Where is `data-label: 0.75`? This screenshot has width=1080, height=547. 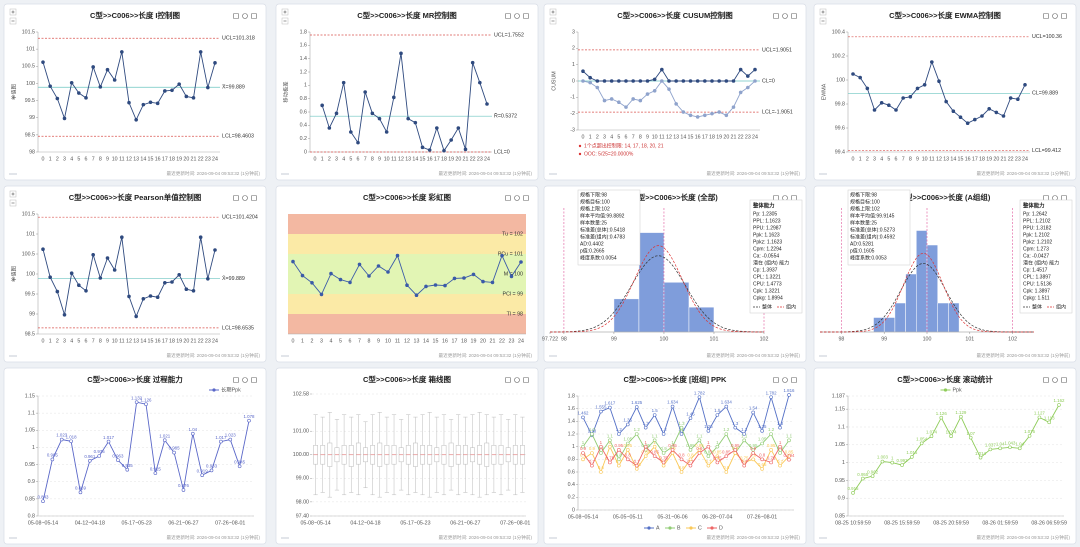 data-label: 0.75 is located at coordinates (717, 458).